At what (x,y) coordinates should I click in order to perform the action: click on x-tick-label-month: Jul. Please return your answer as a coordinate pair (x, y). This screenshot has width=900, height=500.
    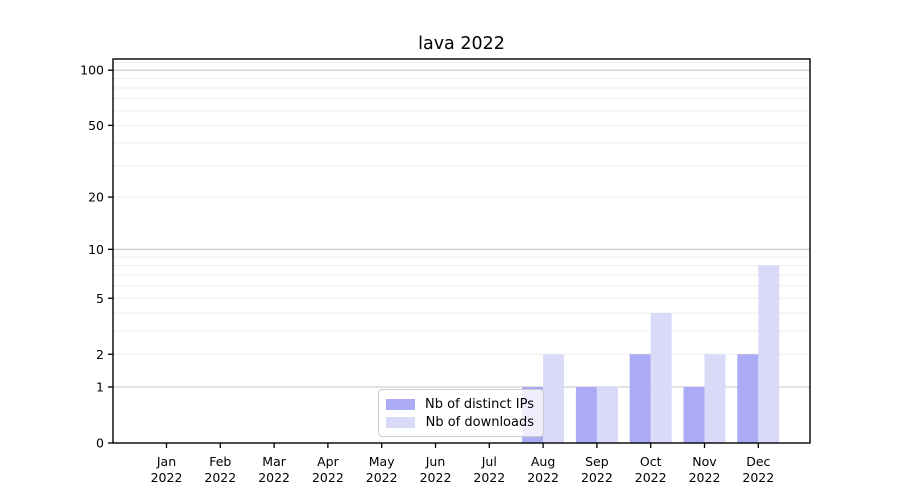
    Looking at the image, I should click on (489, 461).